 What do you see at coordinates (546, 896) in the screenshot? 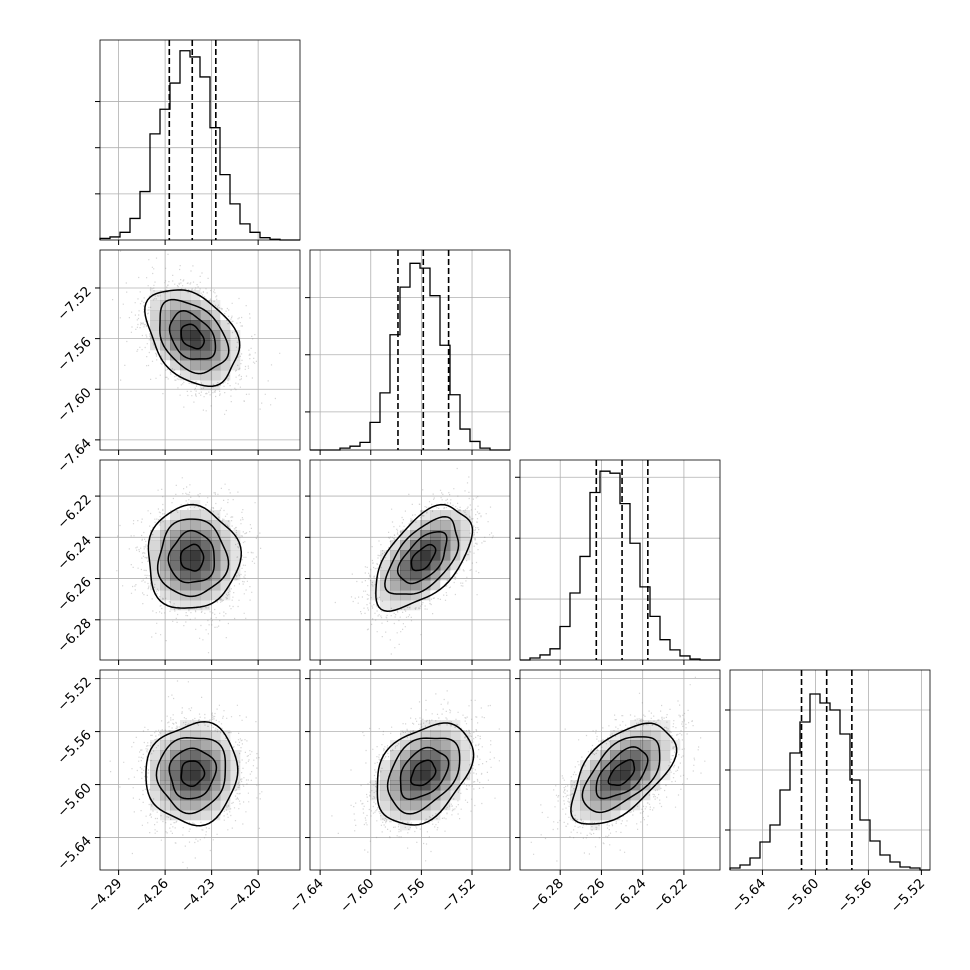
I see `x-tick-label: −6.28` at bounding box center [546, 896].